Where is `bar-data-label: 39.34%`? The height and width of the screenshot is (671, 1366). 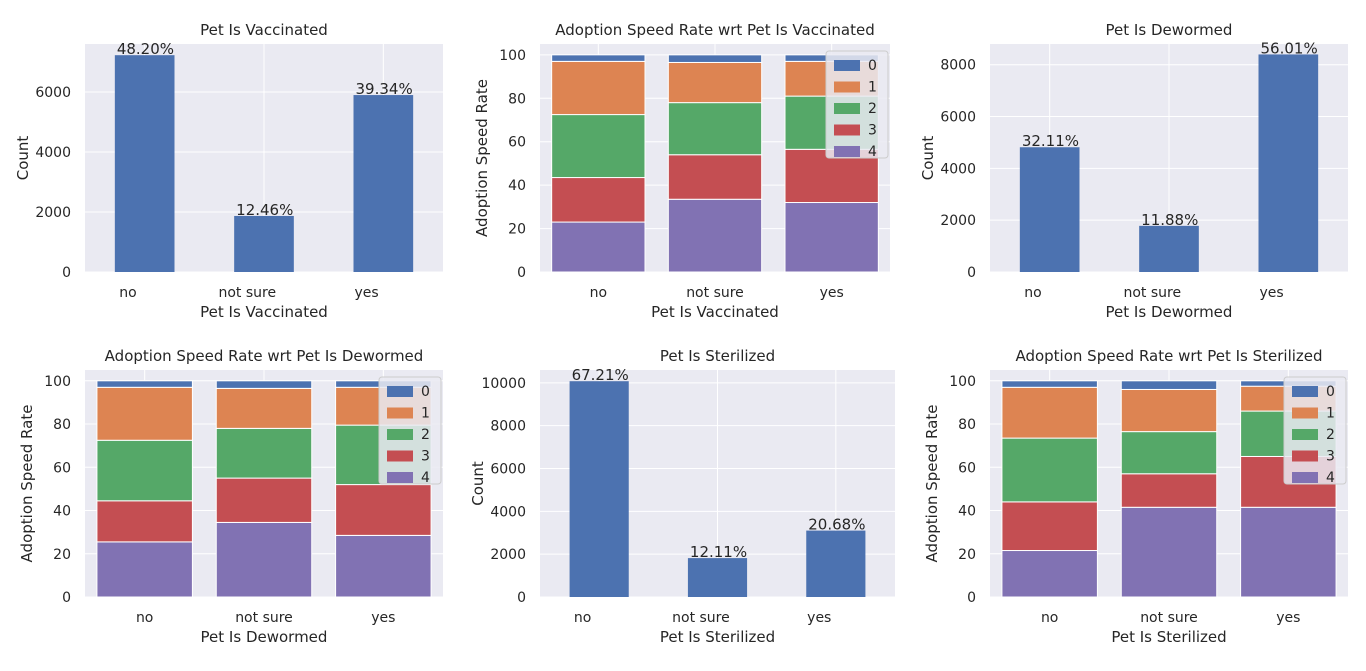
bar-data-label: 39.34% is located at coordinates (384, 89).